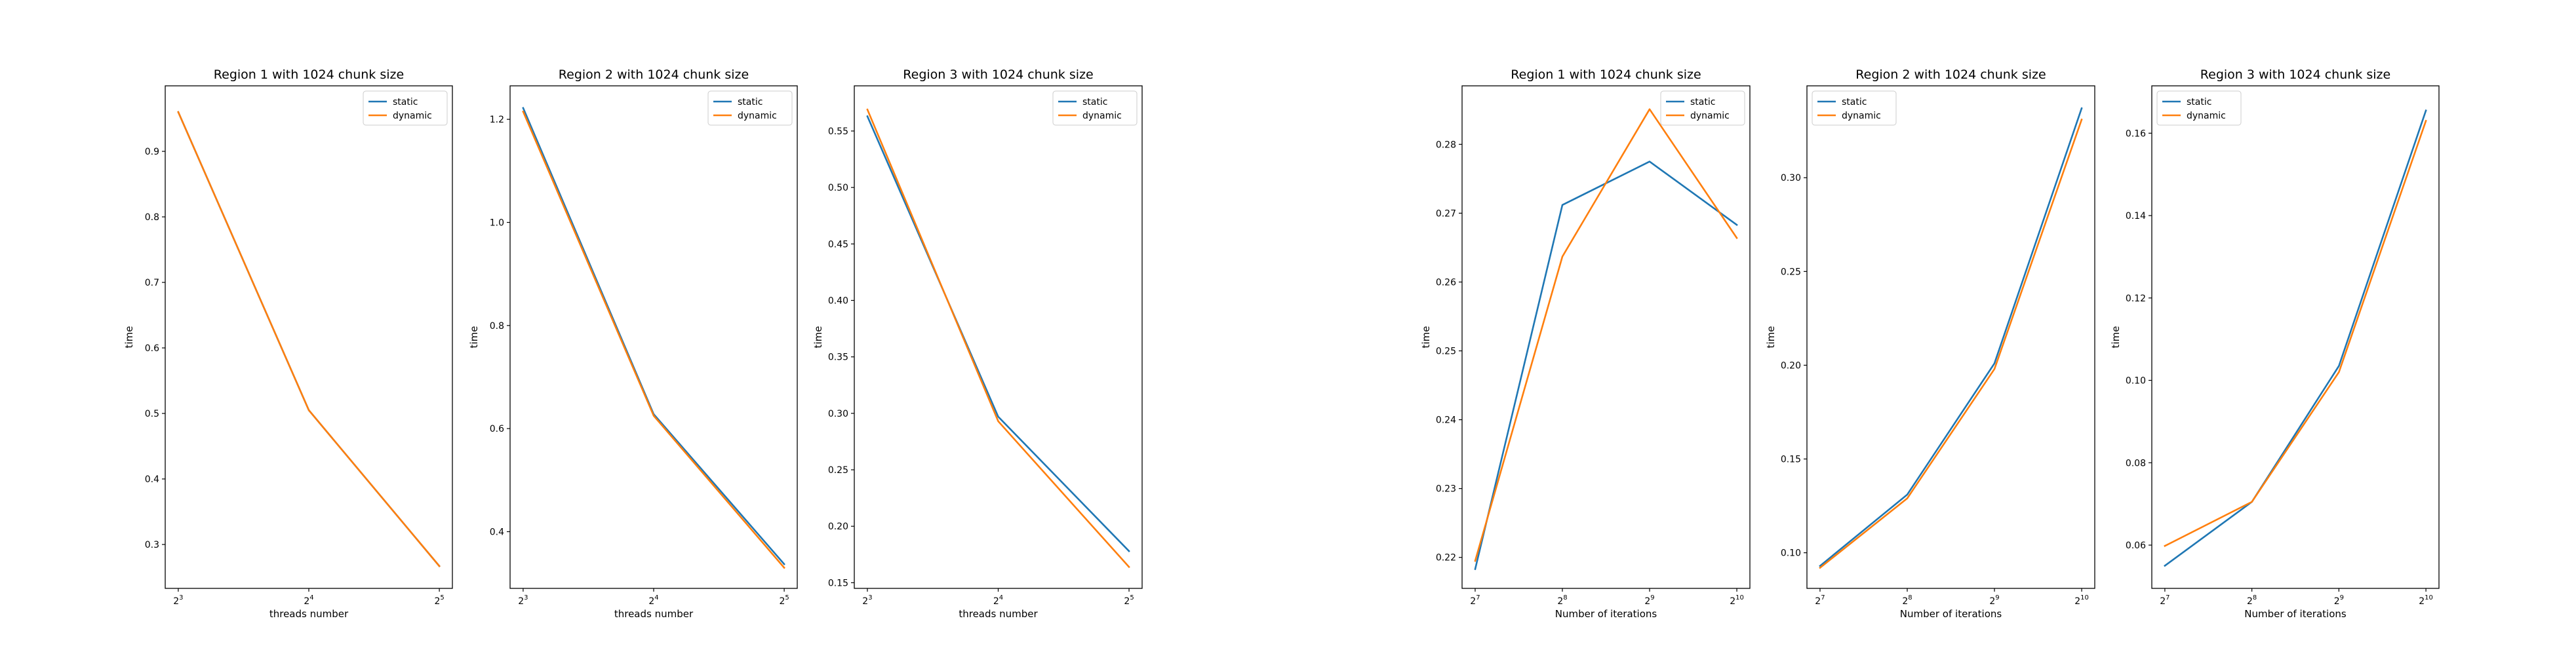 Image resolution: width=2576 pixels, height=667 pixels. What do you see at coordinates (1475, 600) in the screenshot?
I see `x-tick-label: 27` at bounding box center [1475, 600].